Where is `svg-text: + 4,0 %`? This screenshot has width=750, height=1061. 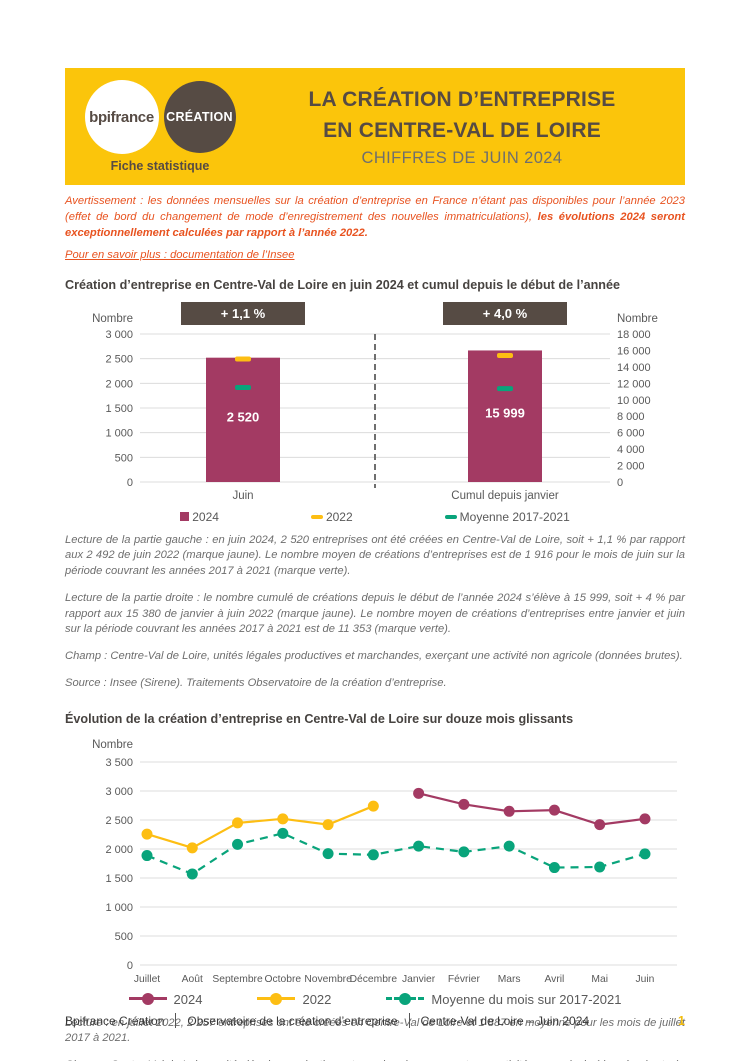 svg-text: + 4,0 % is located at coordinates (505, 313).